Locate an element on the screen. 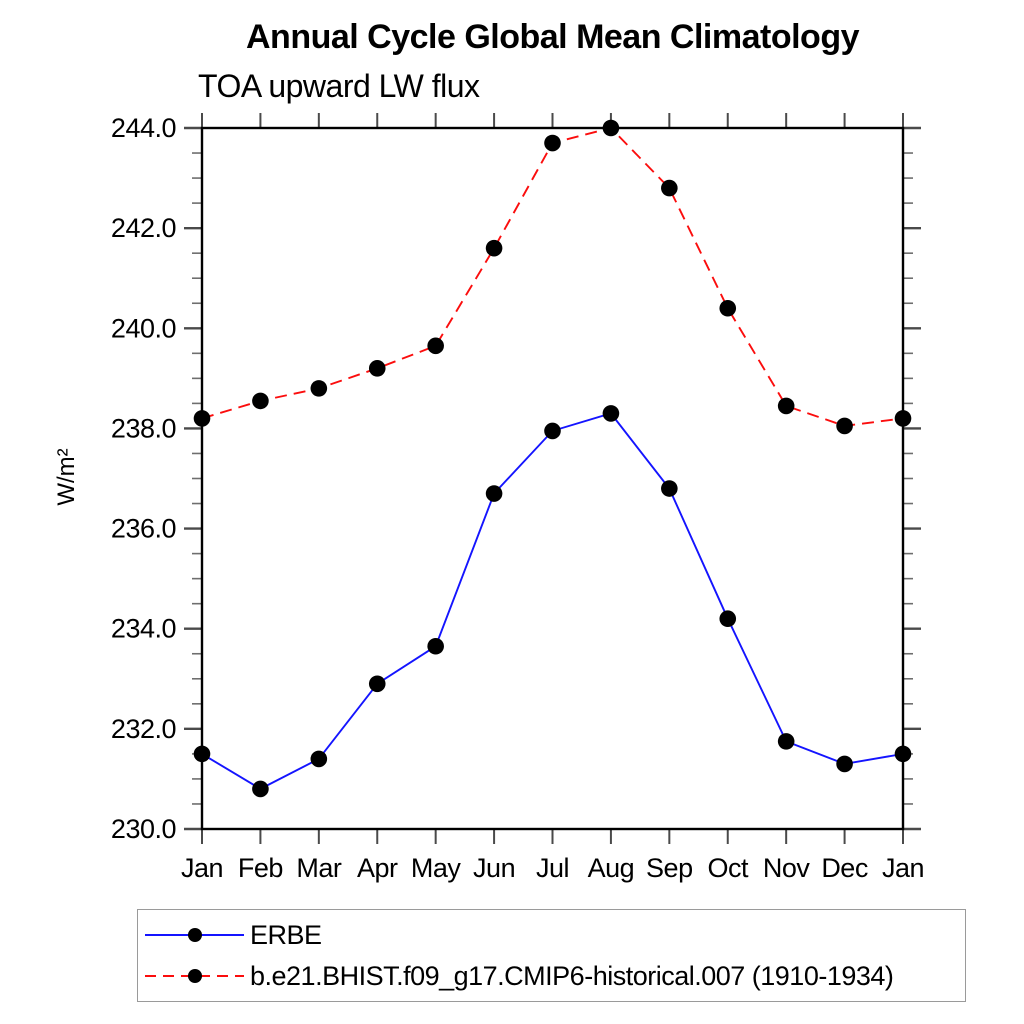  legend-label-erbe: ERBE is located at coordinates (286, 934).